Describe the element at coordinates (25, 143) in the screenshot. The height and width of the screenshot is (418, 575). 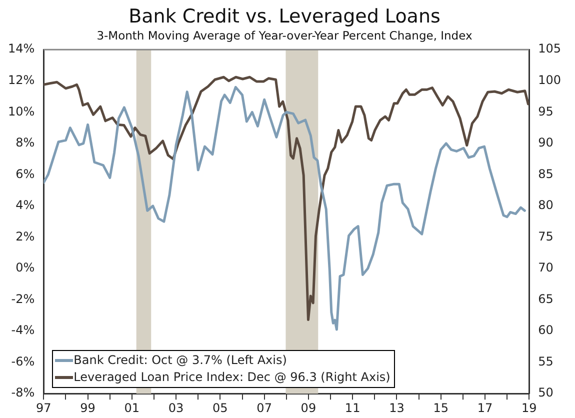
I see `y-tick-label: 8%` at that location.